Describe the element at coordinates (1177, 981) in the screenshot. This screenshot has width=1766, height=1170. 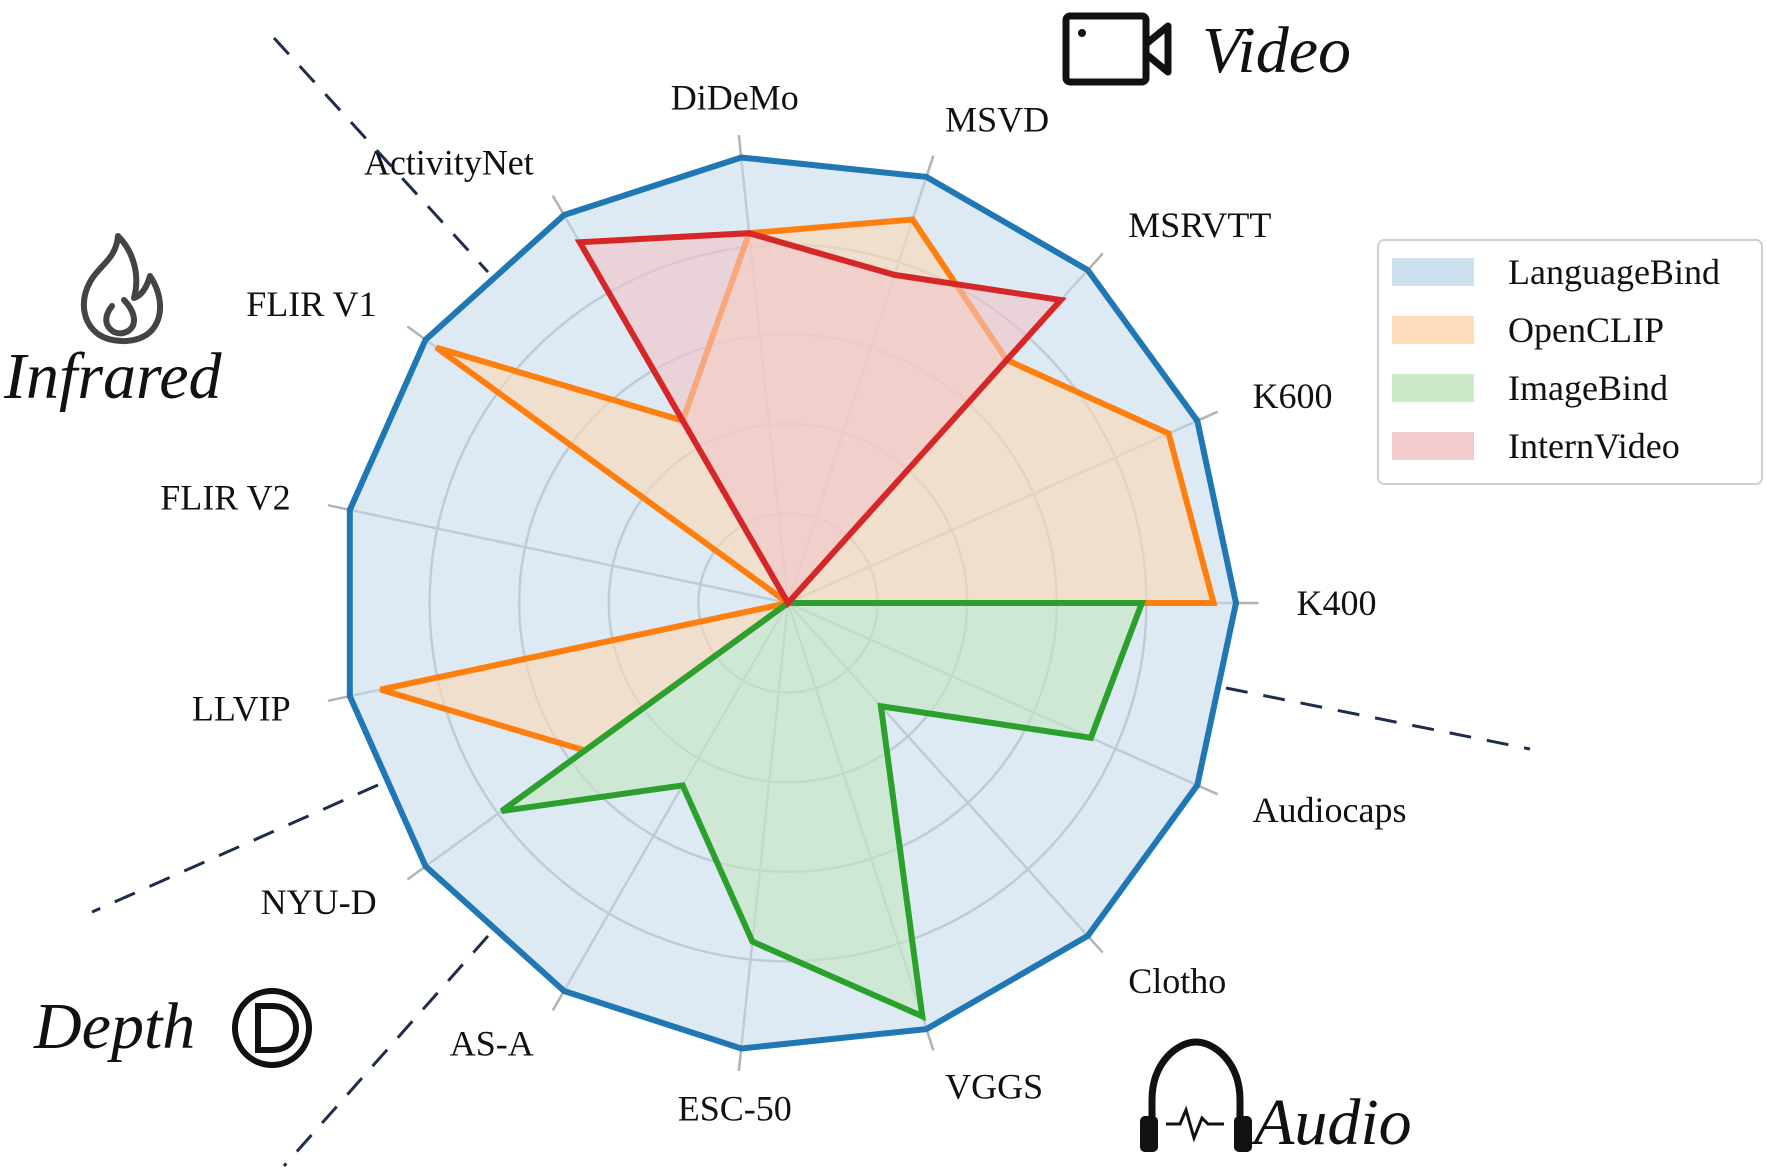
I see `axis-label-clotho: Clotho` at that location.